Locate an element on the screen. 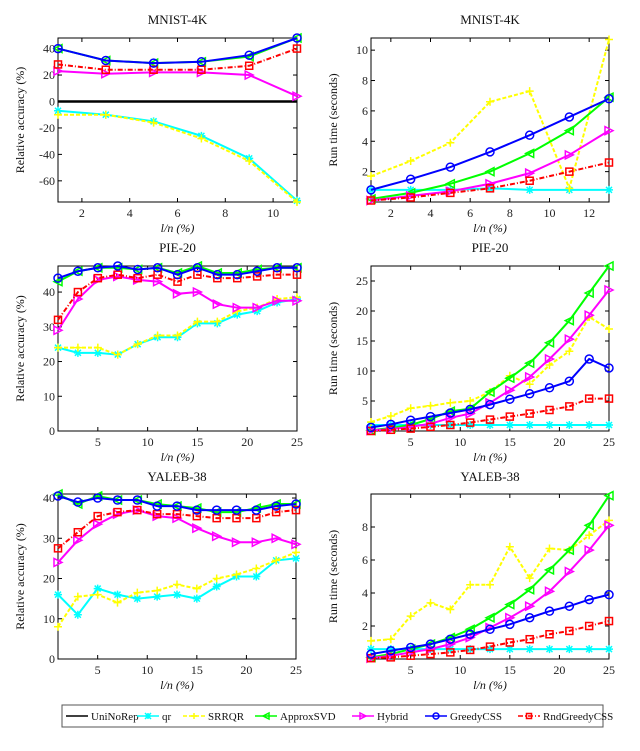 The width and height of the screenshot is (640, 751). x-tick-label: 20 is located at coordinates (559, 670).